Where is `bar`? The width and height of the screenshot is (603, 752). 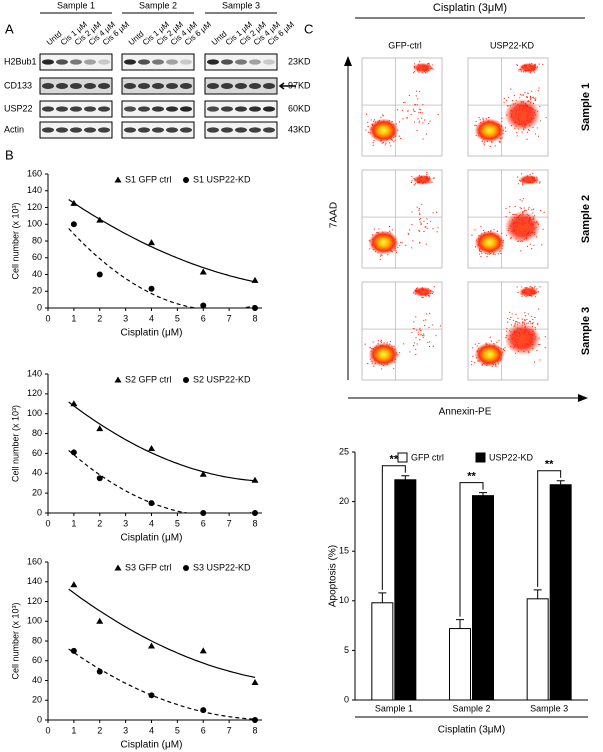 bar is located at coordinates (460, 664).